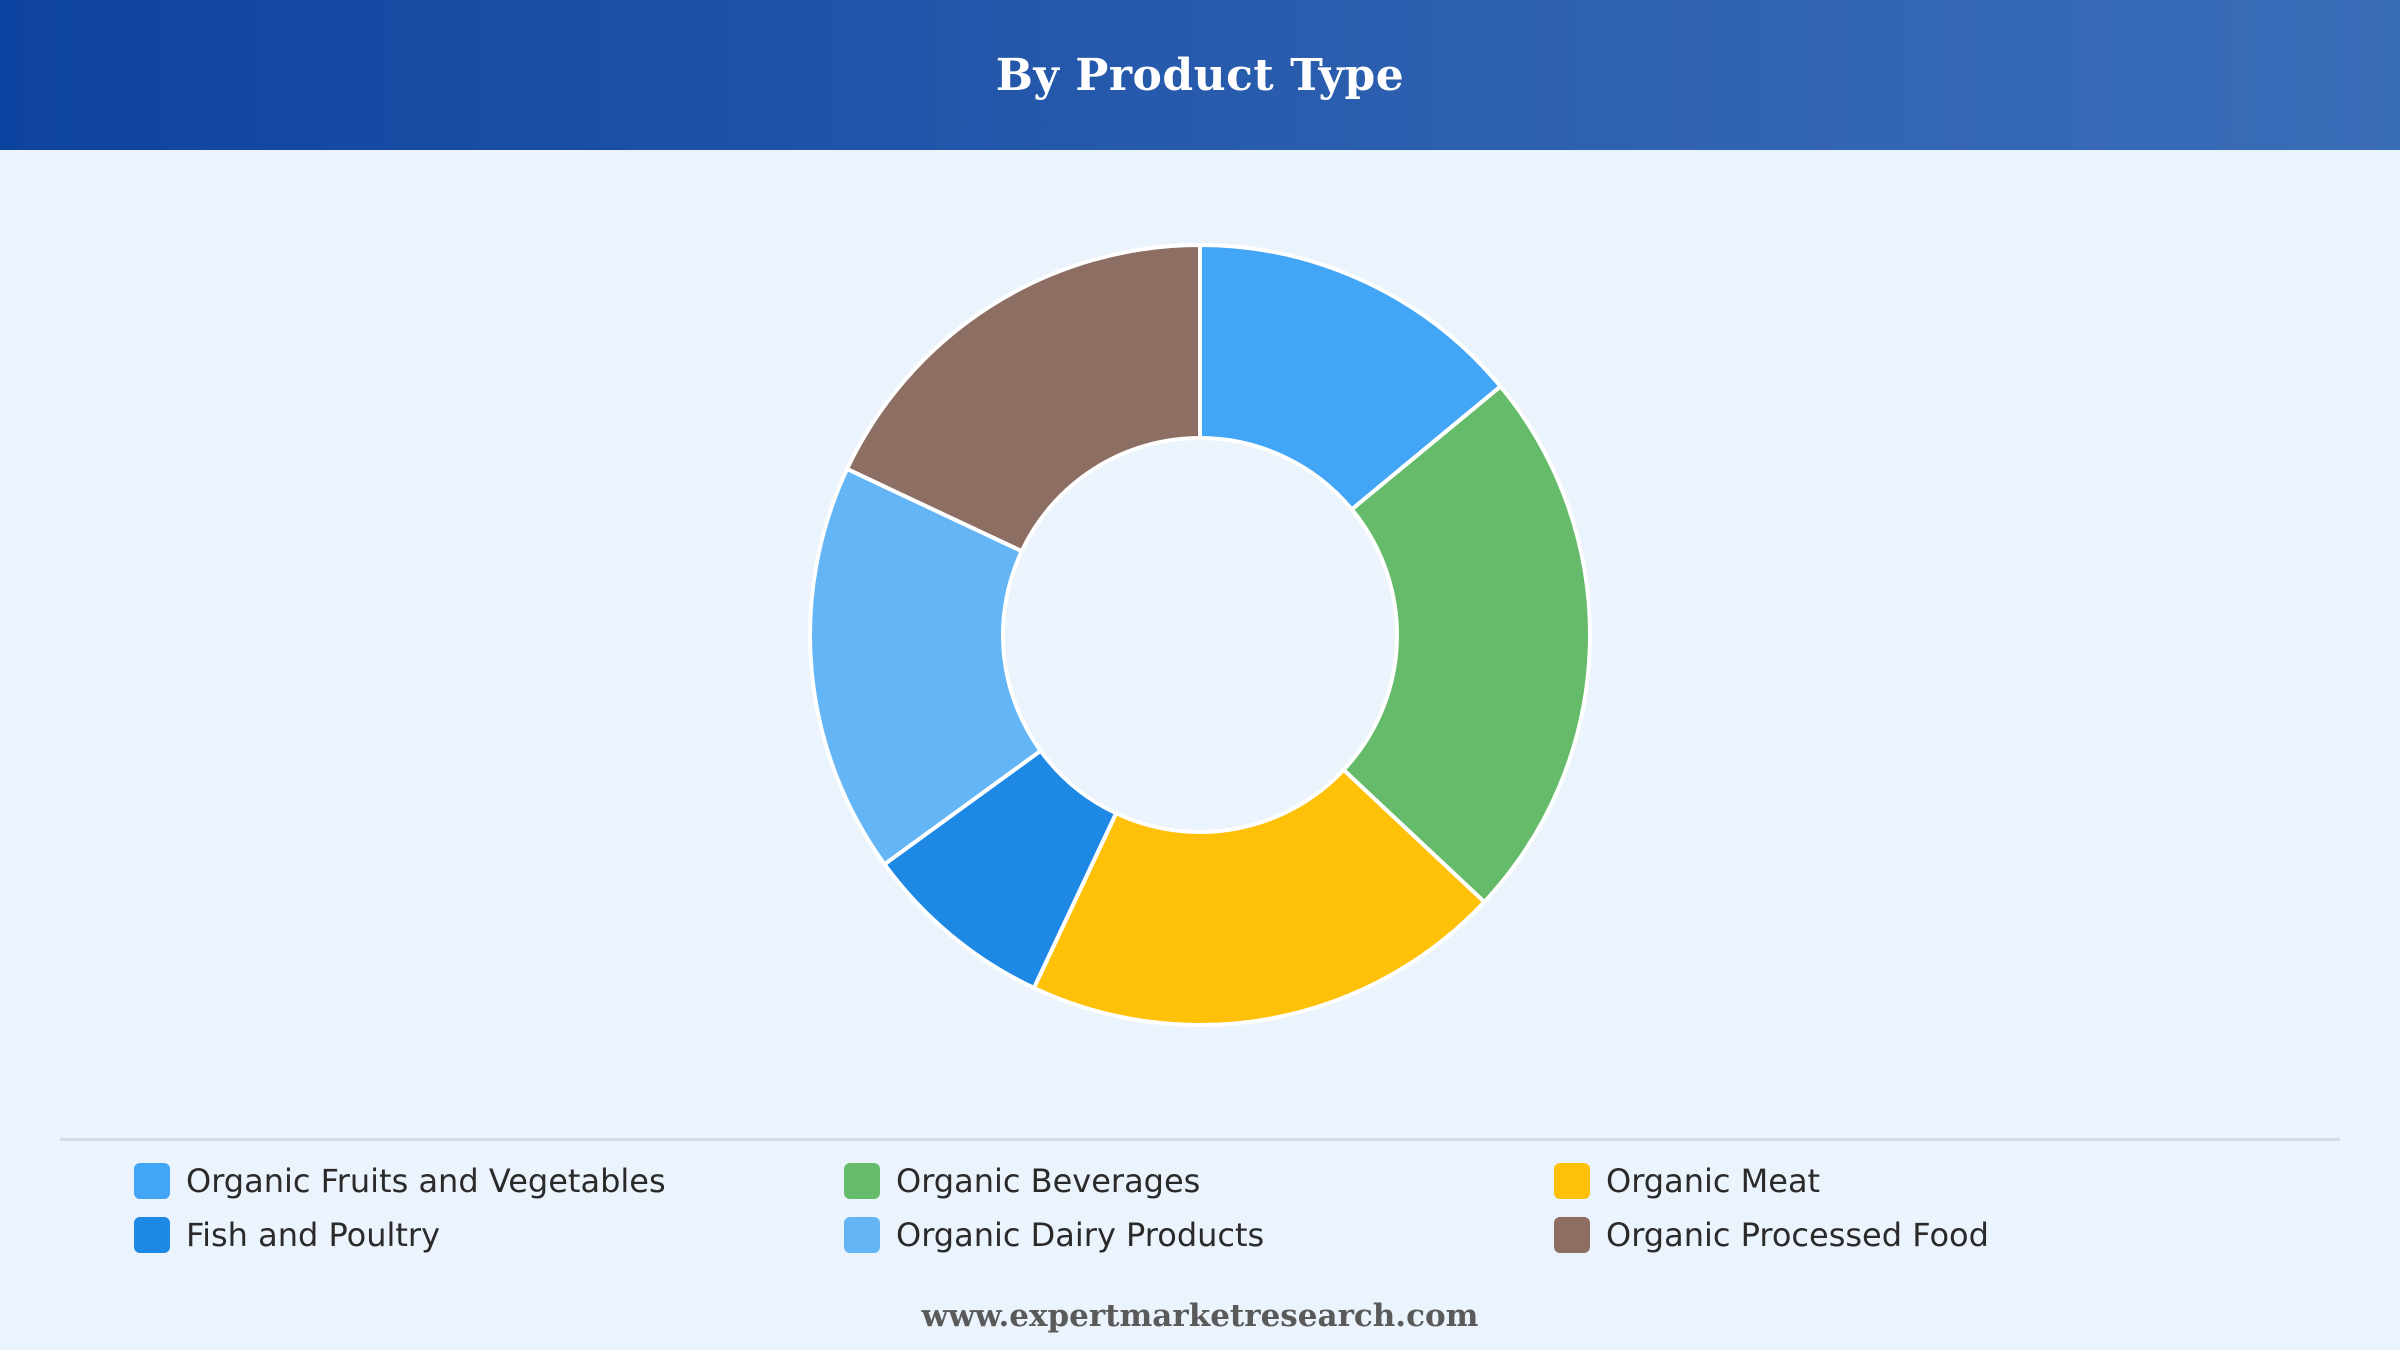 The width and height of the screenshot is (2400, 1350). Describe the element at coordinates (426, 1181) in the screenshot. I see `legend-label: Organic Fruits and Vegetables` at that location.